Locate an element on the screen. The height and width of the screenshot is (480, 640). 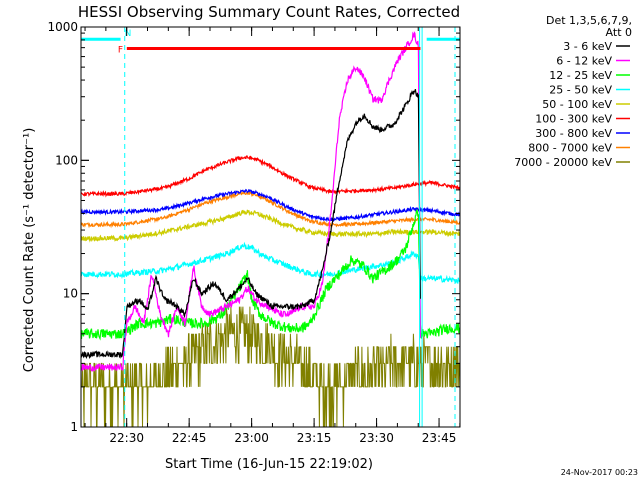
series-line-300-800-kev is located at coordinates (270, 205).